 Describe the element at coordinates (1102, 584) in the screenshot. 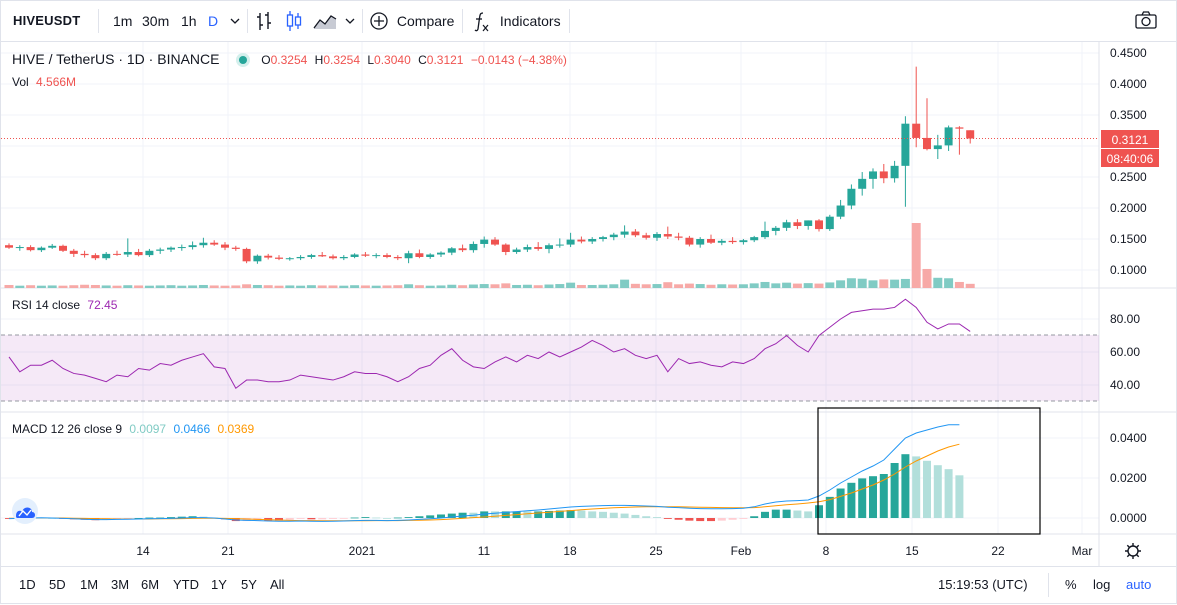

I see `log-scale-toggle: log` at that location.